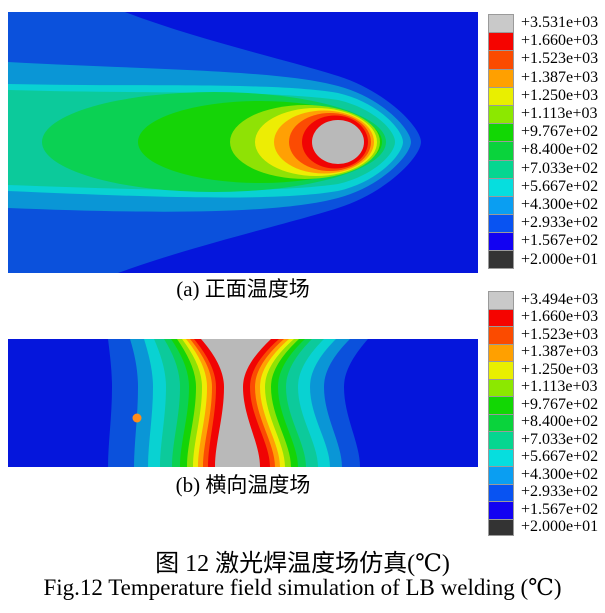 The width and height of the screenshot is (605, 613). What do you see at coordinates (243, 289) in the screenshot?
I see `caption-a: (a) 正面温度场` at bounding box center [243, 289].